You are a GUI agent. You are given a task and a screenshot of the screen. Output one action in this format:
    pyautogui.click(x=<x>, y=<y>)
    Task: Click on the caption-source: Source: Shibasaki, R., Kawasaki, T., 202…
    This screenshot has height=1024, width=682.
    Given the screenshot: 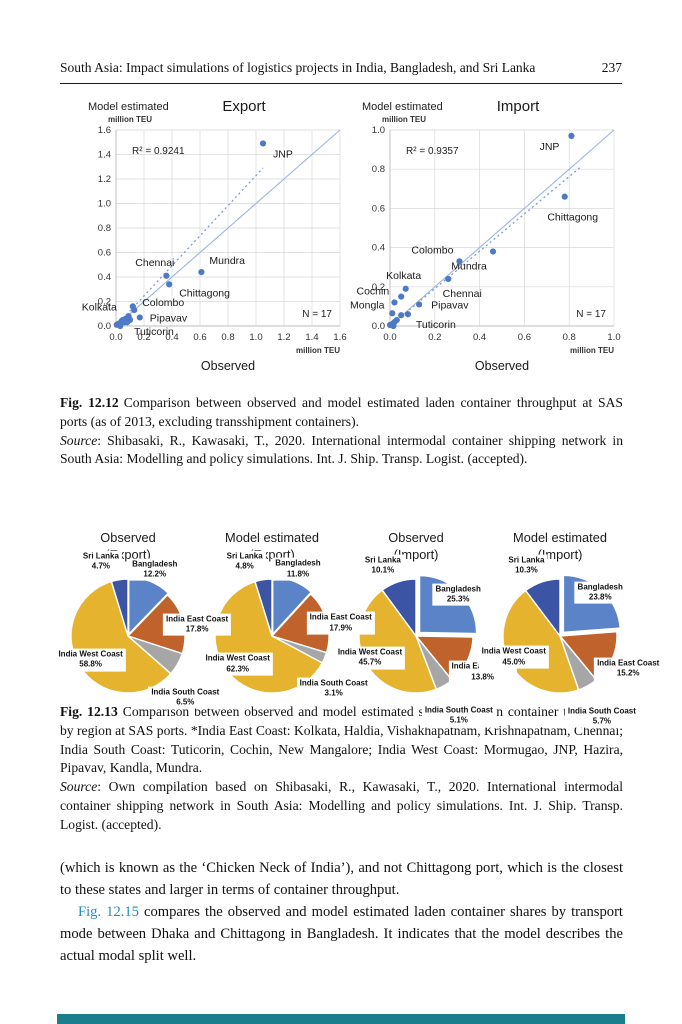 What is the action you would take?
    pyautogui.click(x=341, y=449)
    